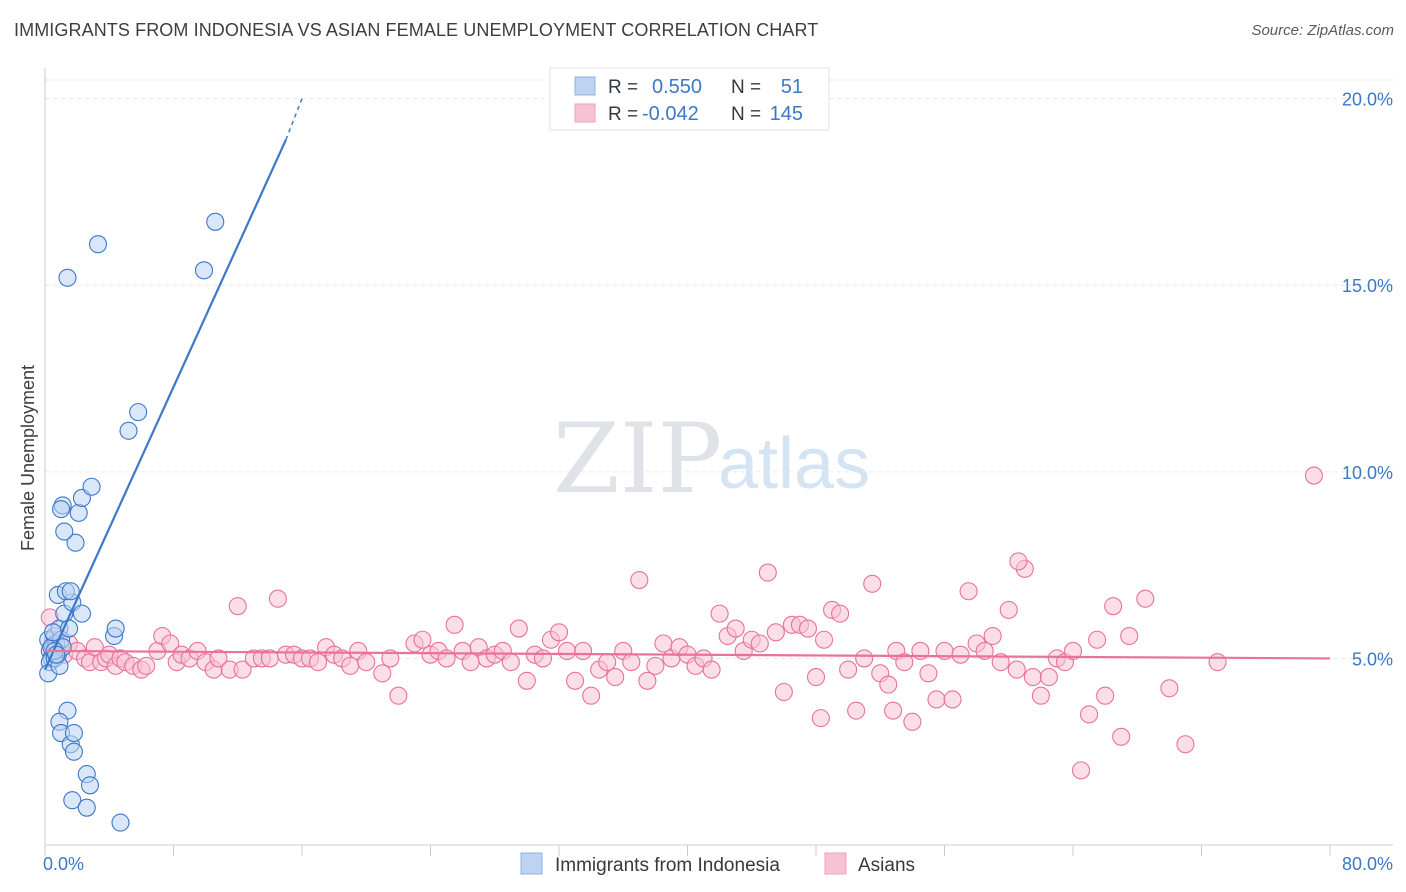  I want to click on y-tick-label: 20.0%, so click(1367, 100).